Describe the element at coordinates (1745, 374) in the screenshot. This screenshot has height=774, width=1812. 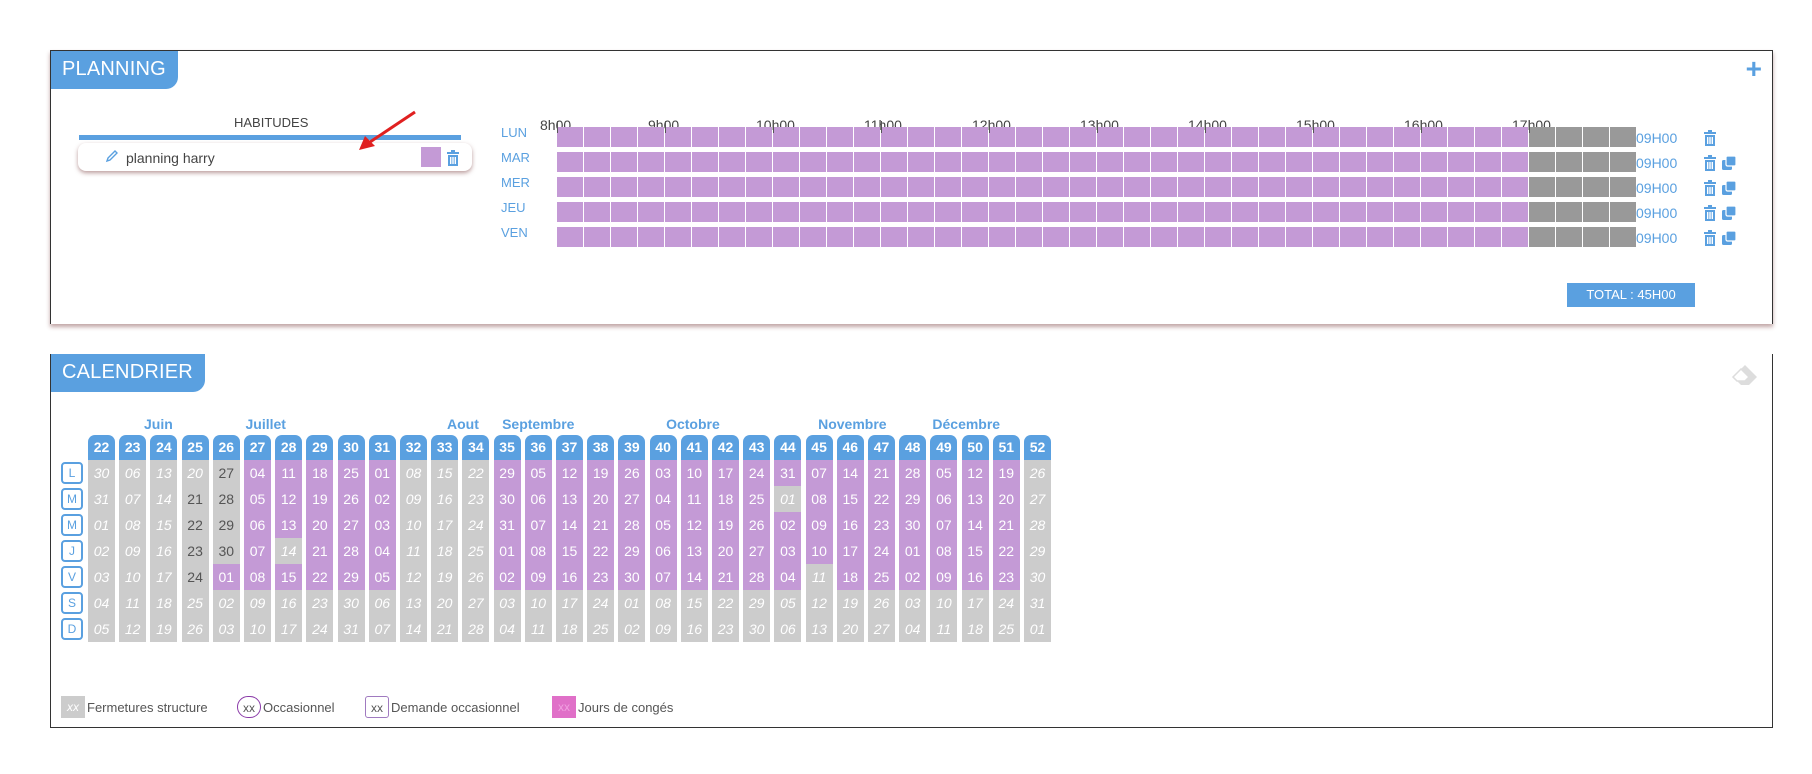
I see `eraser-icon` at that location.